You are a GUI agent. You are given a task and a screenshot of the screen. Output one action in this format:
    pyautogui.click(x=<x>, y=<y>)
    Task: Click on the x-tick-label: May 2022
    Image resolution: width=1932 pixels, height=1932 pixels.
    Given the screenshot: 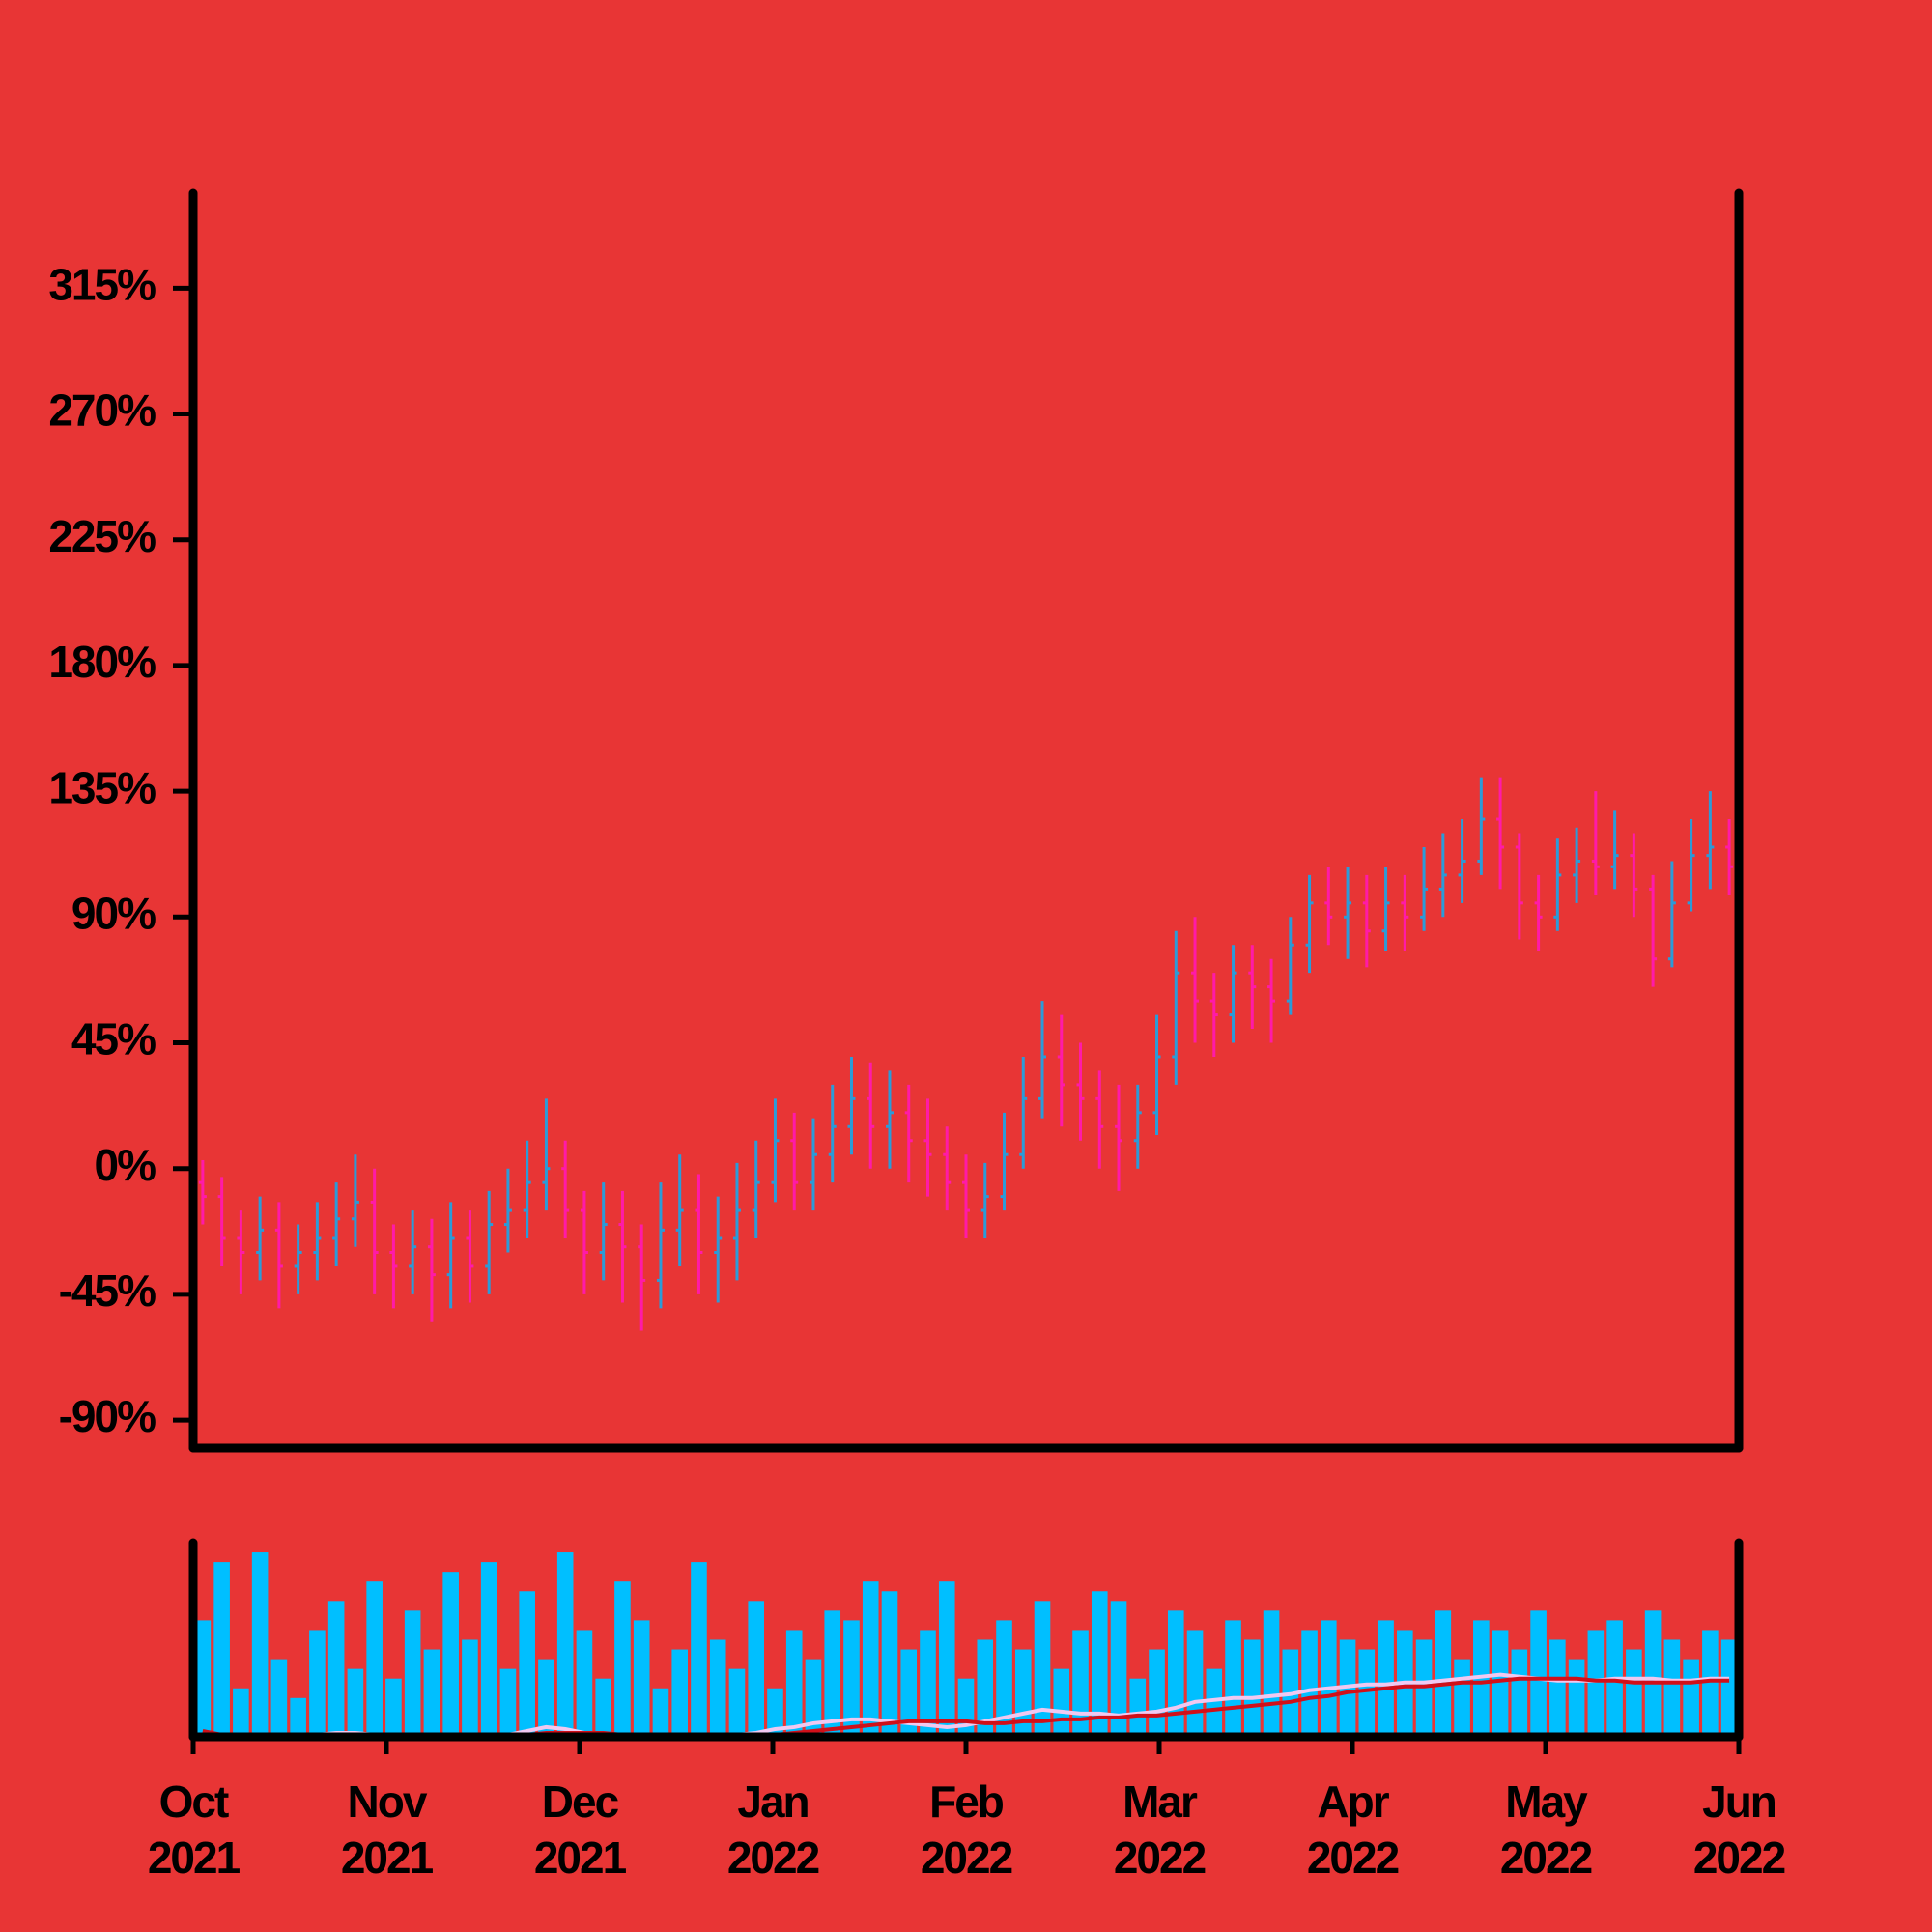 What is the action you would take?
    pyautogui.click(x=1546, y=1829)
    